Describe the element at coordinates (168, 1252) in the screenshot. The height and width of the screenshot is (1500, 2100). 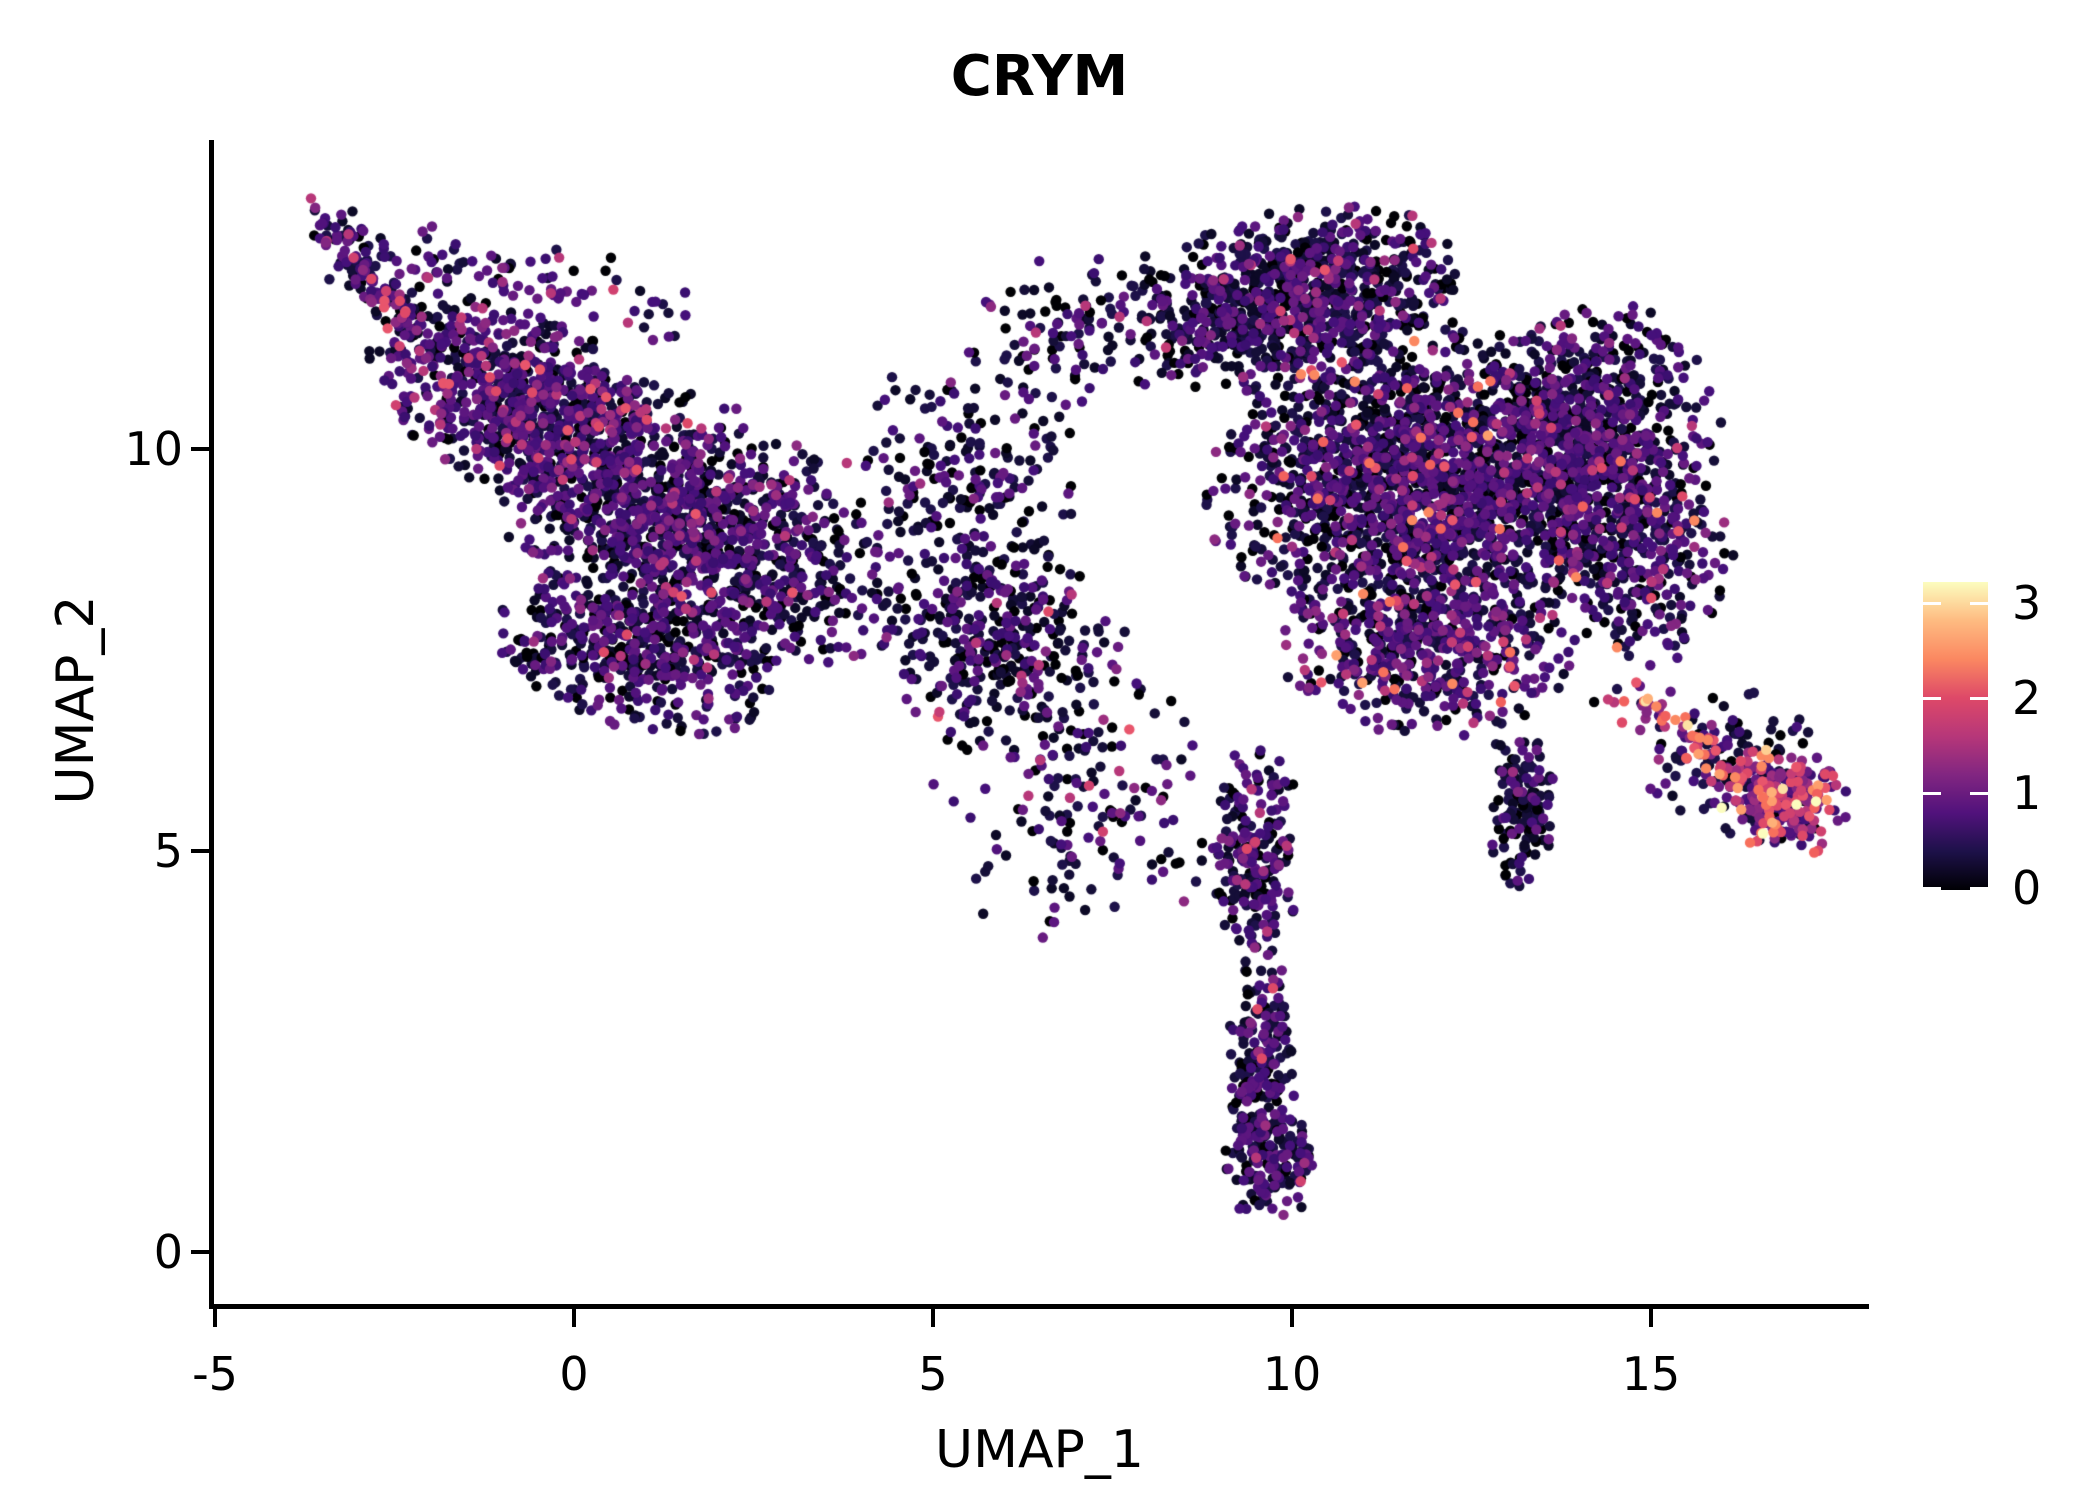
I see `y-tick-label: 0` at that location.